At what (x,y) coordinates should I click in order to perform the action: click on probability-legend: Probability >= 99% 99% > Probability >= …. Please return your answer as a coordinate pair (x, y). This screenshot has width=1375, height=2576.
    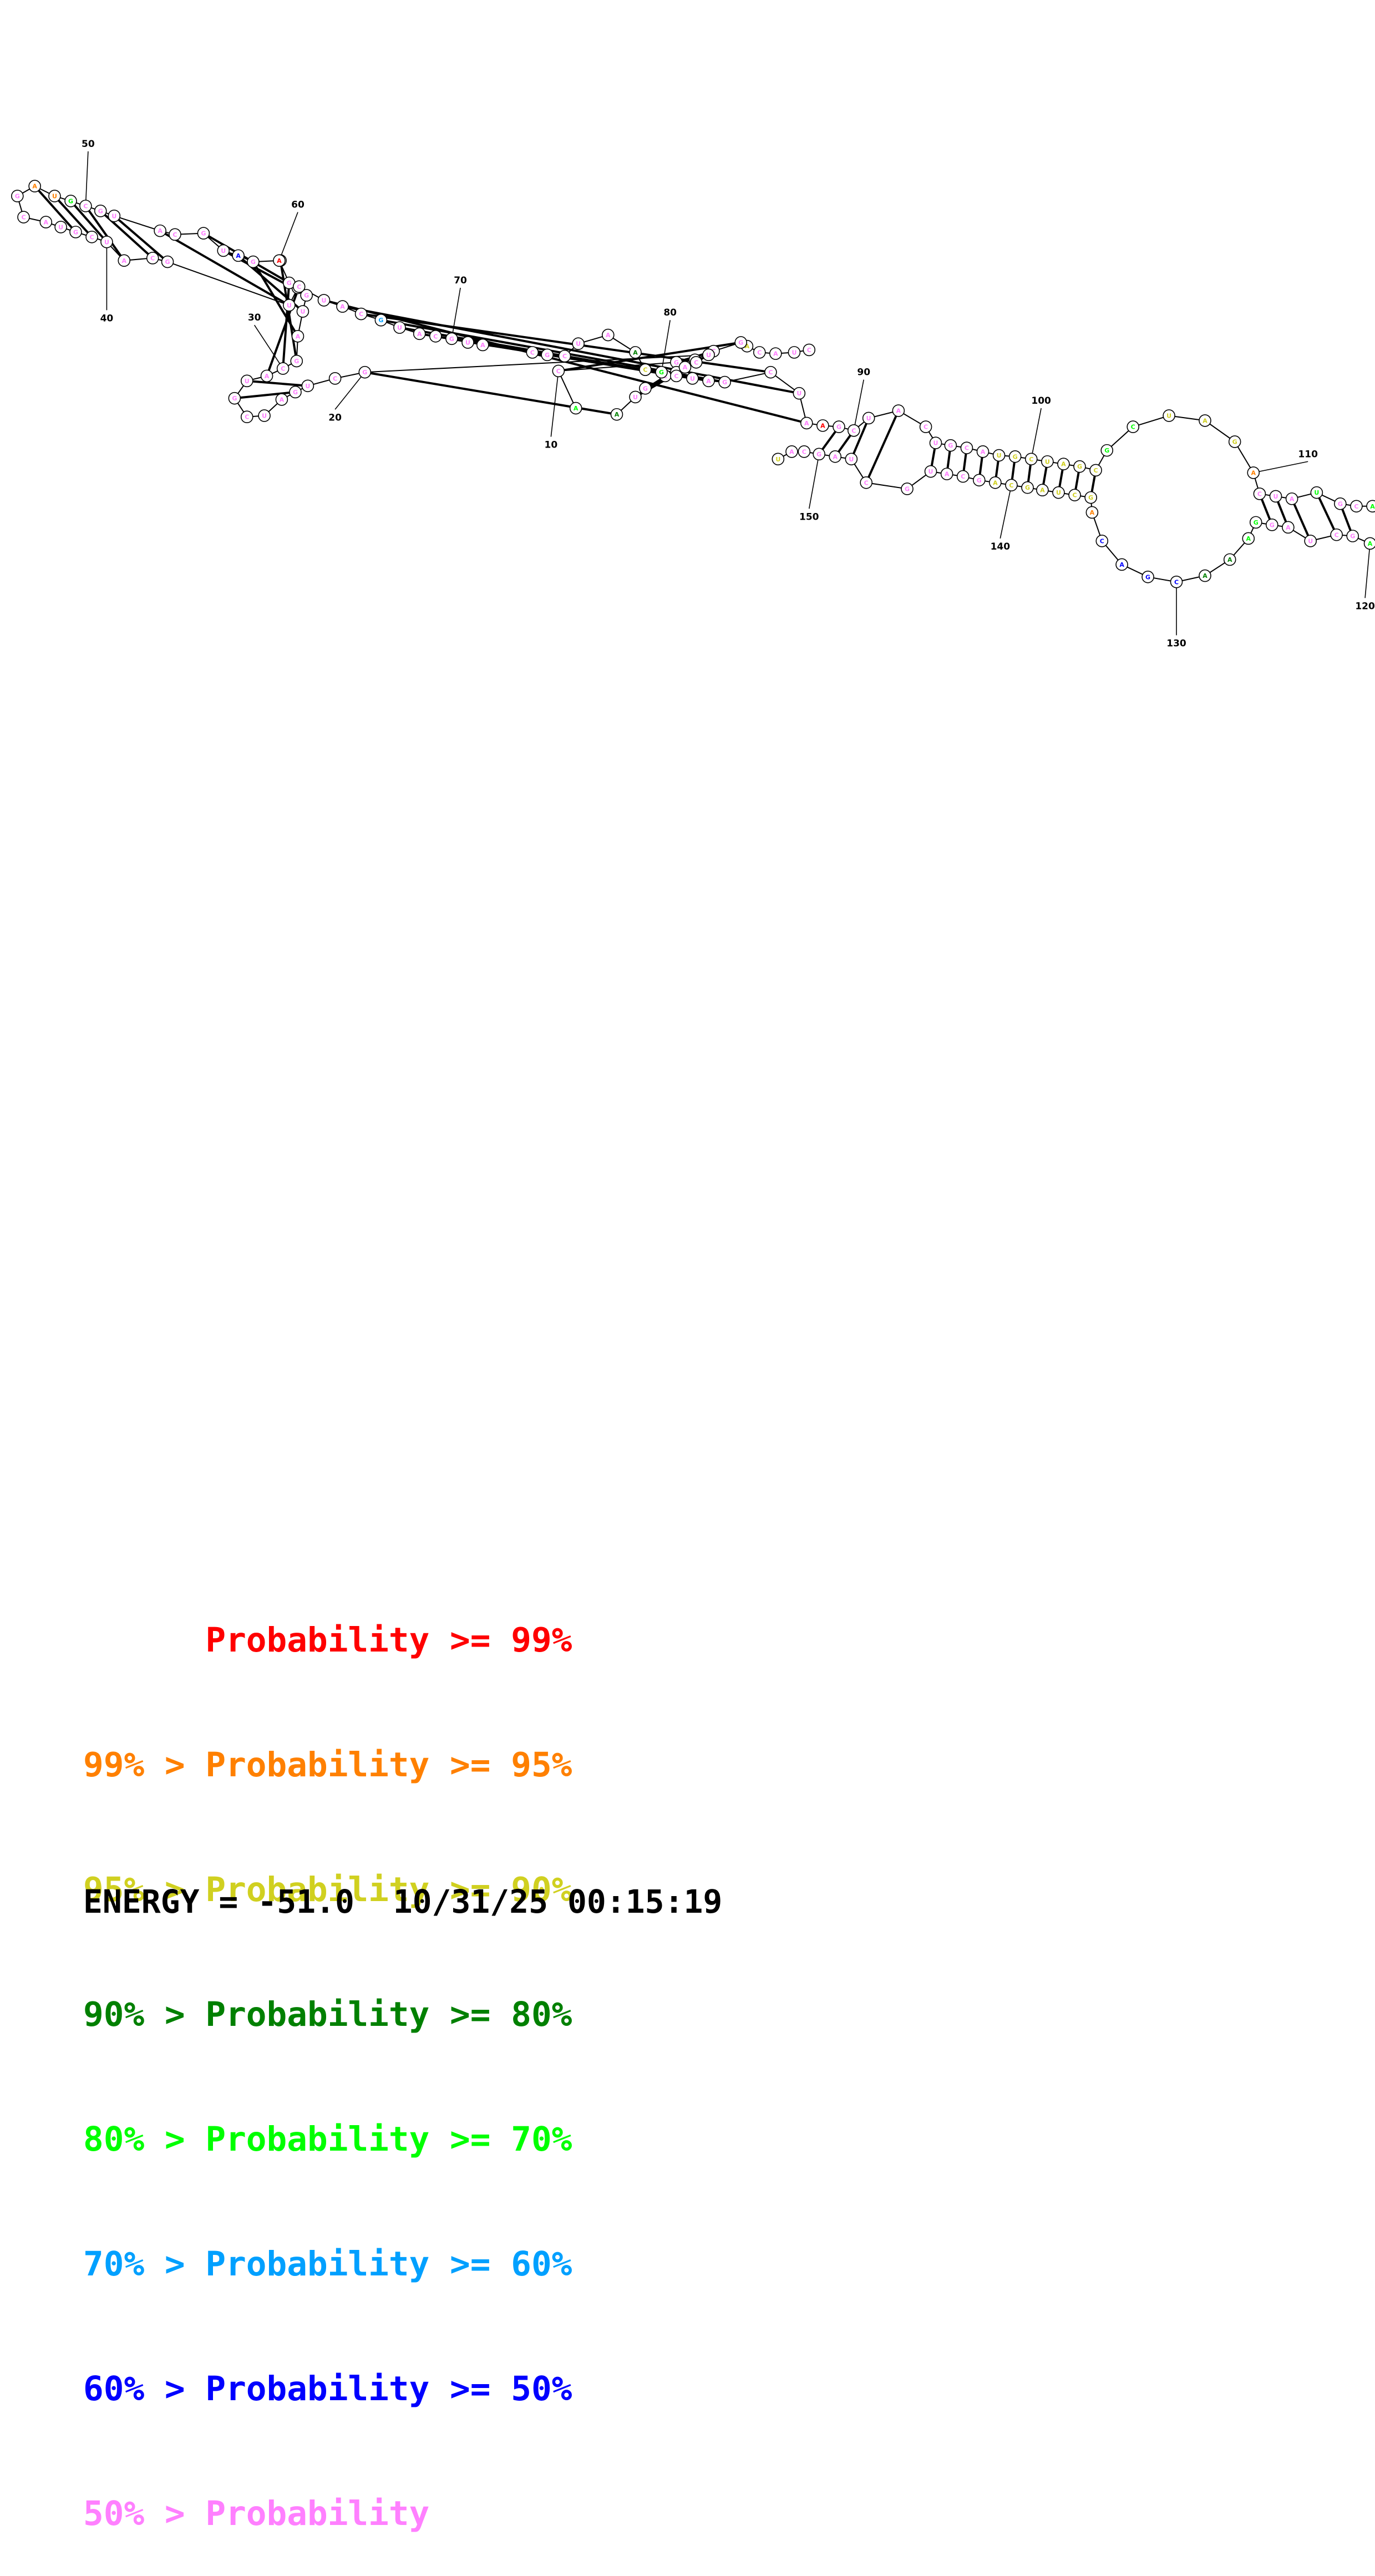
    Looking at the image, I should click on (327, 2056).